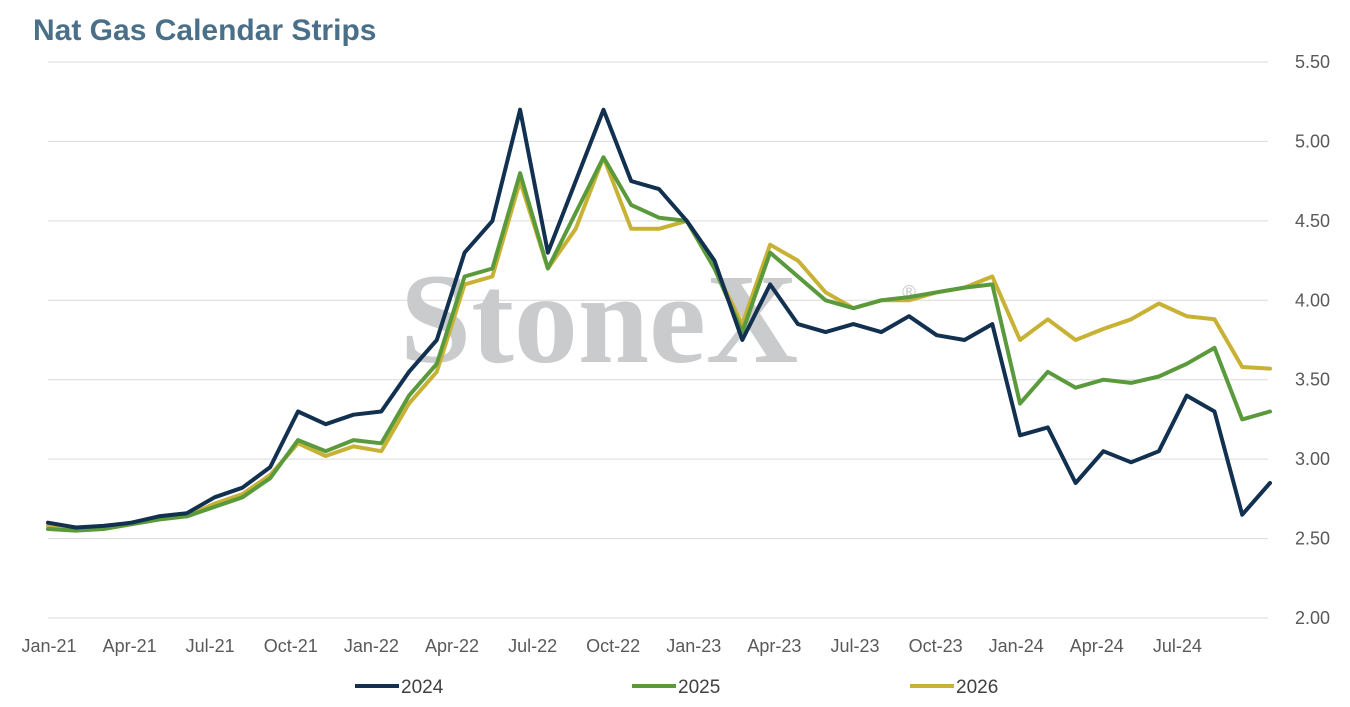 The width and height of the screenshot is (1350, 707). I want to click on x-tick-label: Jan-23, so click(693, 646).